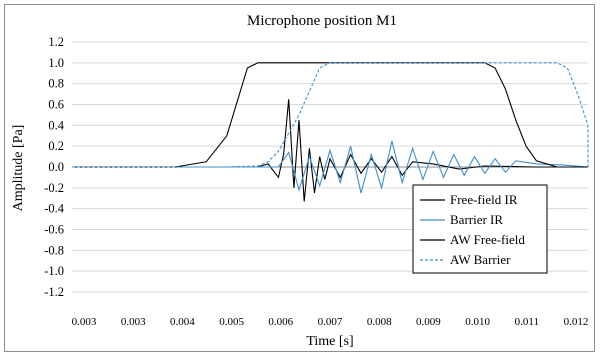  Describe the element at coordinates (56, 125) in the screenshot. I see `y-tick-label: 0.4` at that location.